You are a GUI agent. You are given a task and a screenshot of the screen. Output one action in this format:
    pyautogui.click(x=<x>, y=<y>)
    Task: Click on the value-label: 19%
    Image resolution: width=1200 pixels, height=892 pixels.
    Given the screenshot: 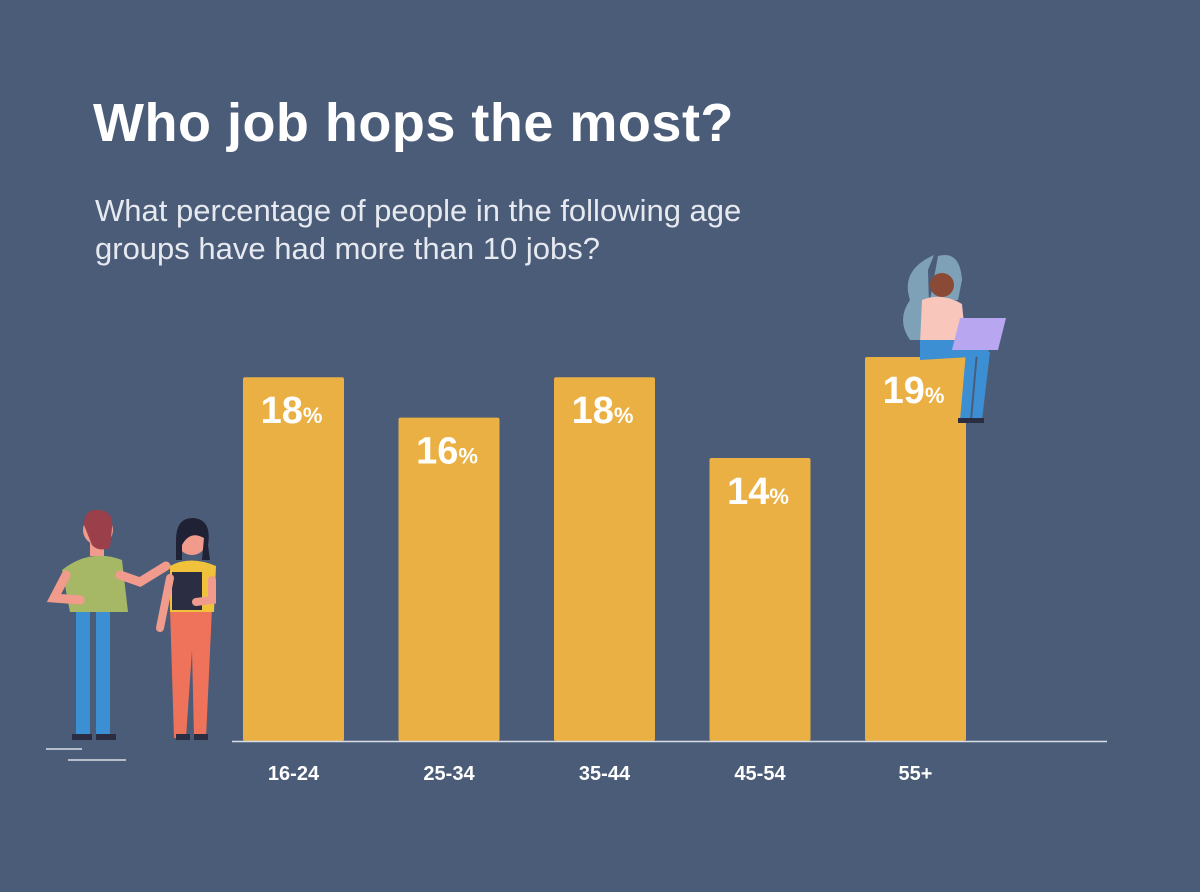 What is the action you would take?
    pyautogui.click(x=914, y=391)
    